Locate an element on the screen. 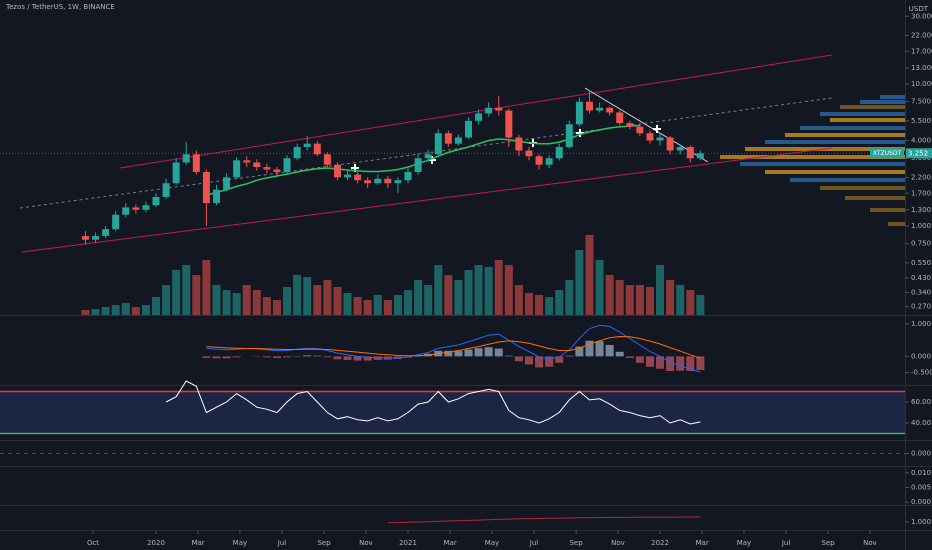 The width and height of the screenshot is (932, 550). y-tick-label: 22.000 is located at coordinates (921, 35).